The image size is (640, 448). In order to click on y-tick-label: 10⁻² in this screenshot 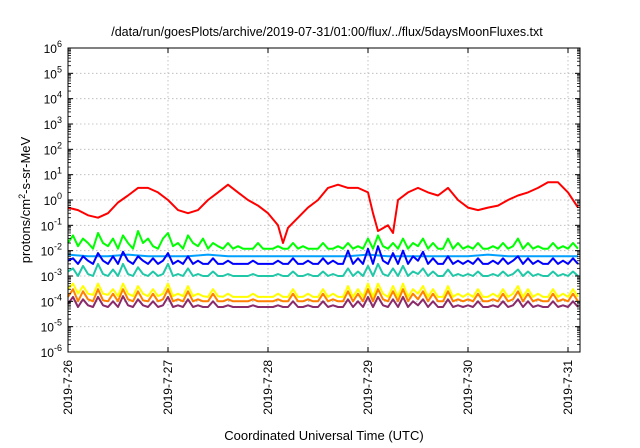, I will do `click(51, 250)`.